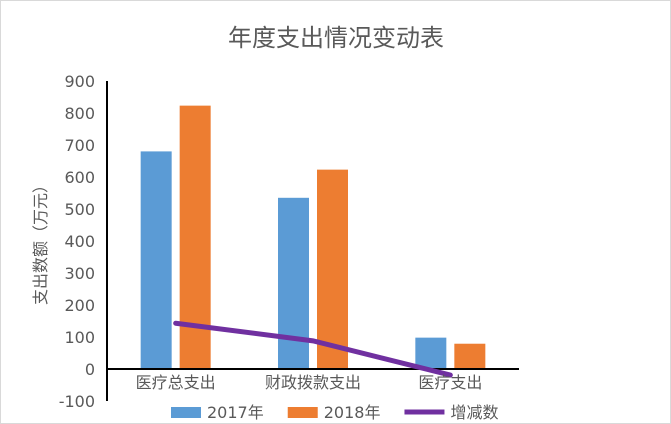 The image size is (671, 424). What do you see at coordinates (474, 412) in the screenshot?
I see `legend-label: 增减数` at bounding box center [474, 412].